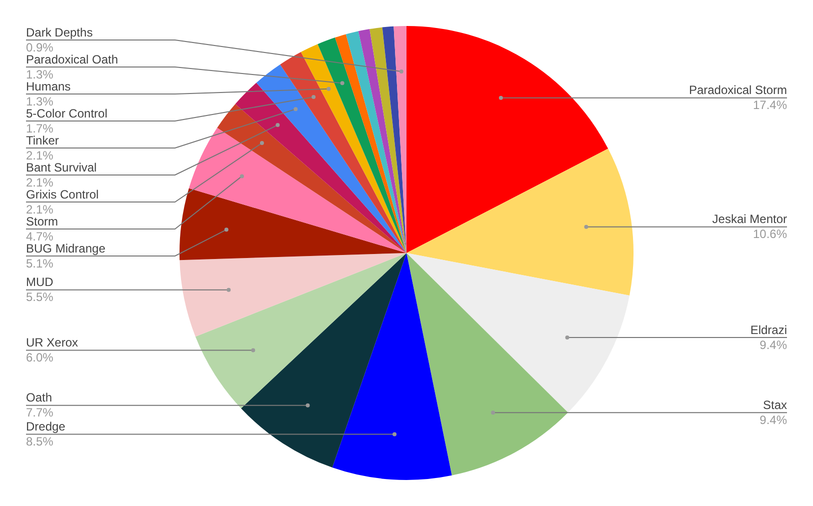 The width and height of the screenshot is (813, 506). I want to click on slice-label: Tinker, so click(42, 140).